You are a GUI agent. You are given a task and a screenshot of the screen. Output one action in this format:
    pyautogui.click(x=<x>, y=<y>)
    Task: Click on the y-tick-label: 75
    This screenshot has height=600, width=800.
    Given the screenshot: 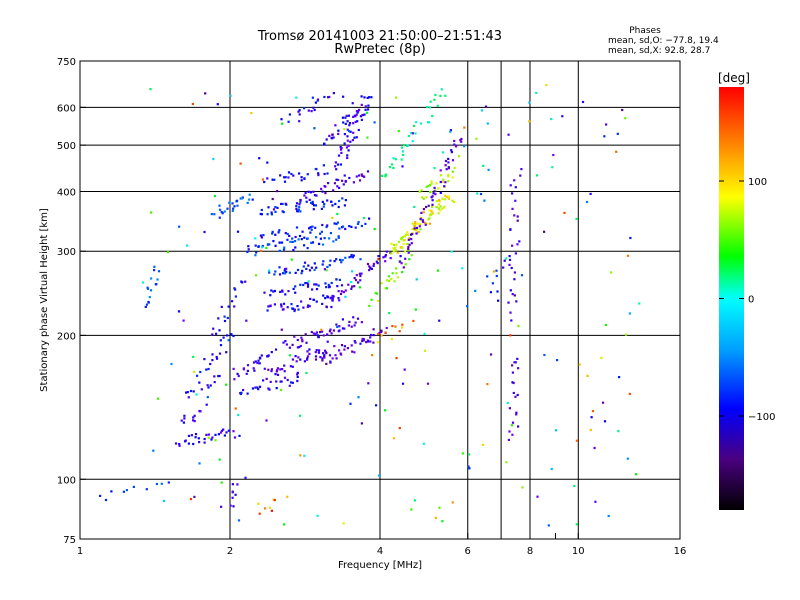 What is the action you would take?
    pyautogui.click(x=69, y=540)
    